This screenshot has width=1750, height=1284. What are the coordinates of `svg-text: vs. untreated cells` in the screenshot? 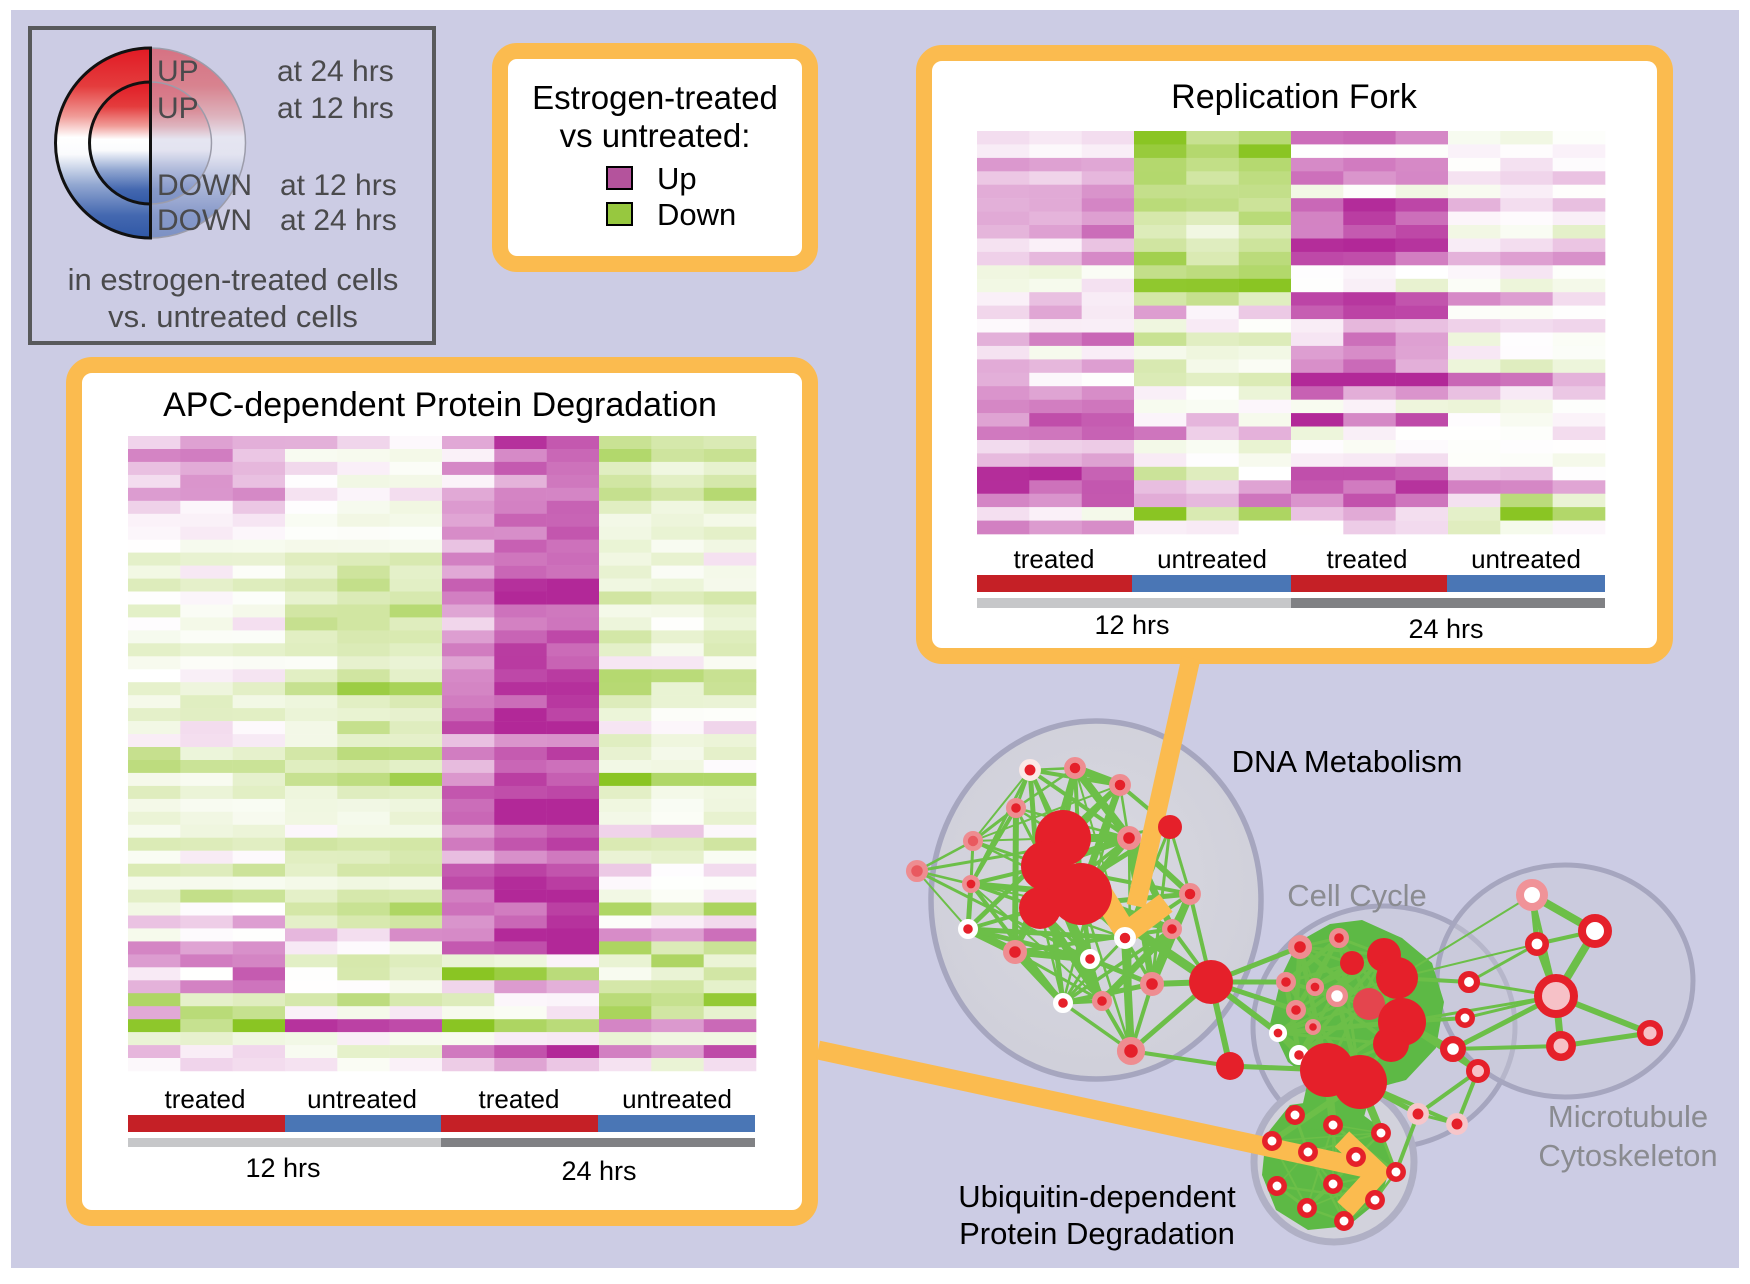 It's located at (233, 316).